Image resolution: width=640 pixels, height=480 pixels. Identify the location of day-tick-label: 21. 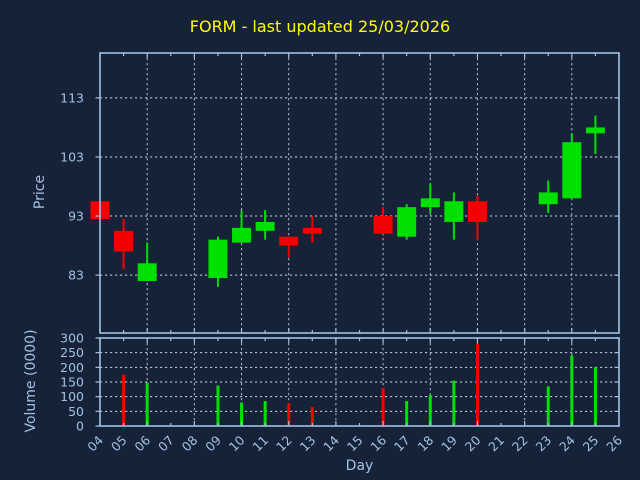
(496, 444).